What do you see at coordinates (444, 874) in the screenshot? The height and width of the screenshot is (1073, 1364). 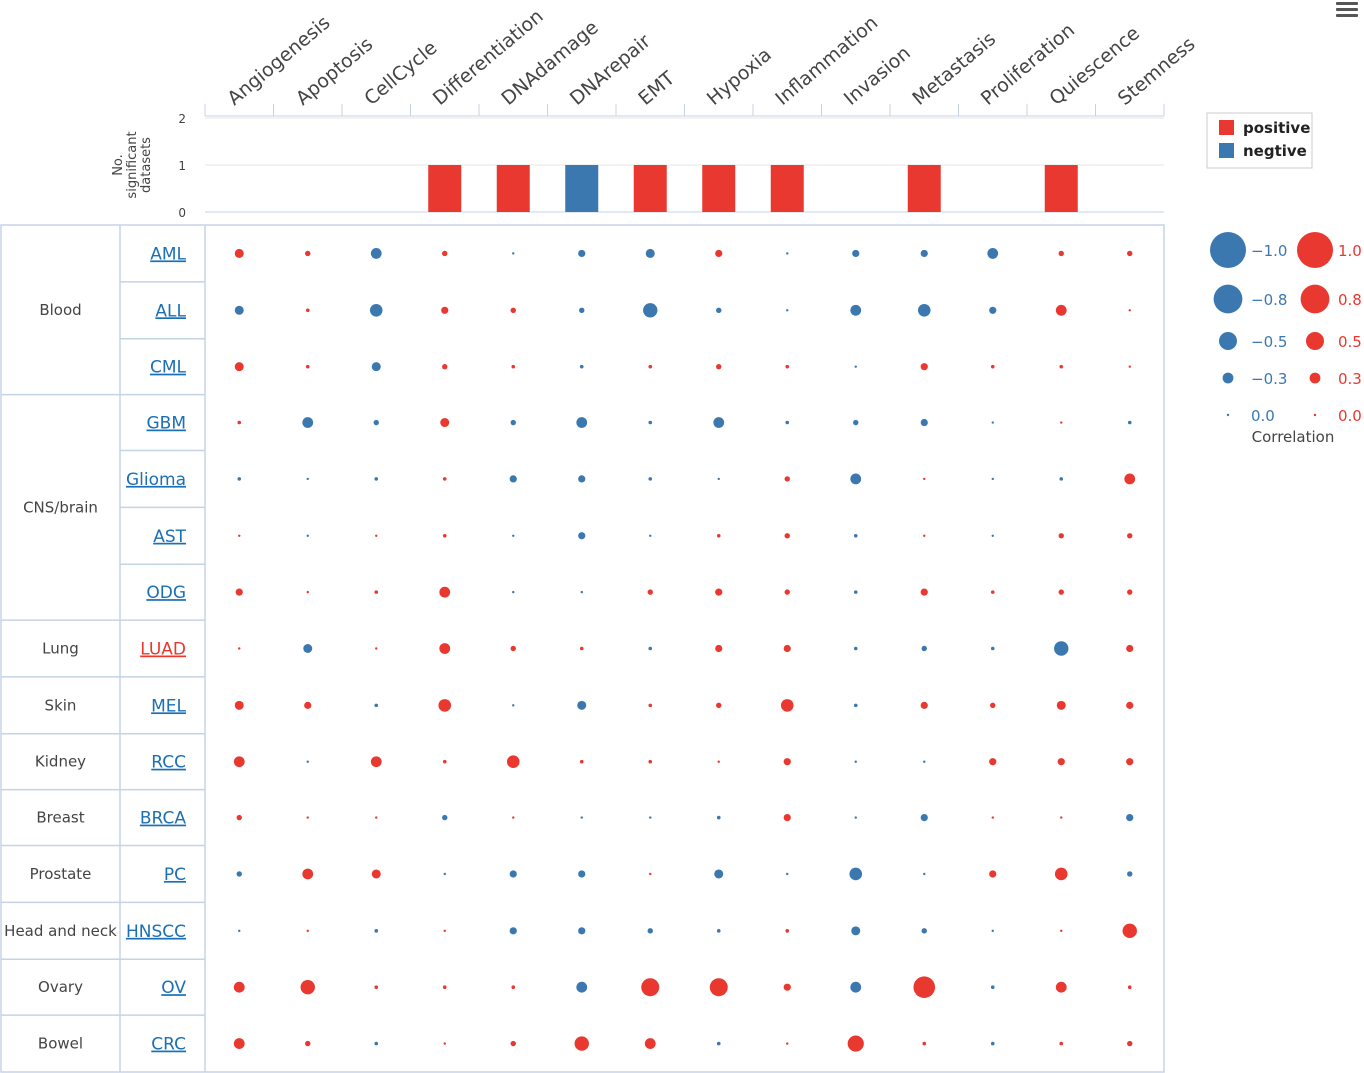 I see `bubble-pc-differentiation` at bounding box center [444, 874].